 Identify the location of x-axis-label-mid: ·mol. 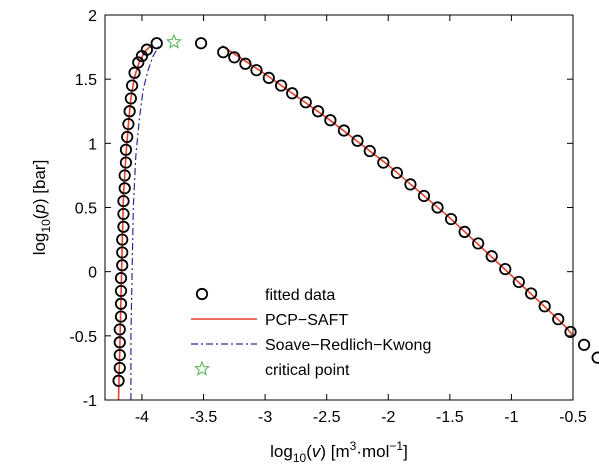
(372, 451).